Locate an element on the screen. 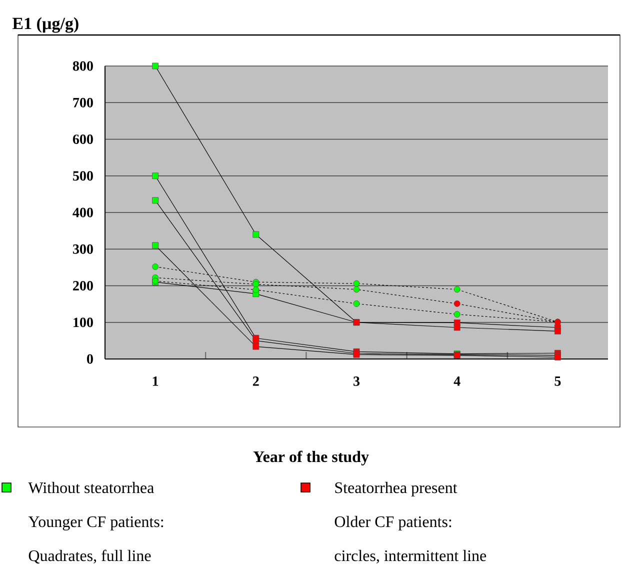  y-tick-label: 800 is located at coordinates (82, 66).